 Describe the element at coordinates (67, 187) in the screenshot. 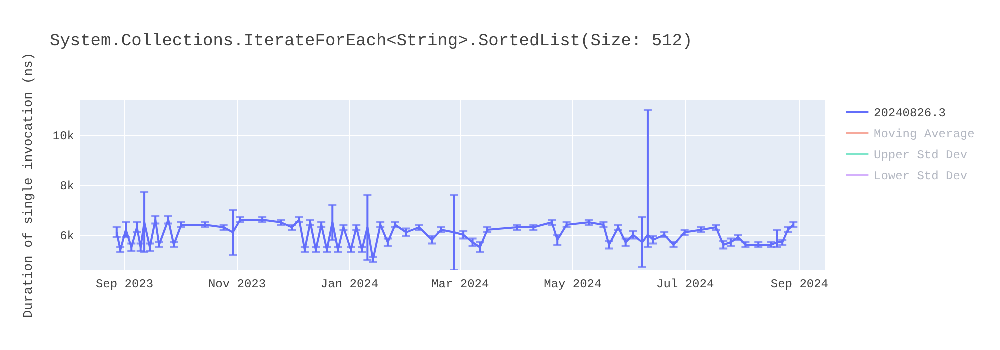

I see `y-tick-label: 8k` at that location.